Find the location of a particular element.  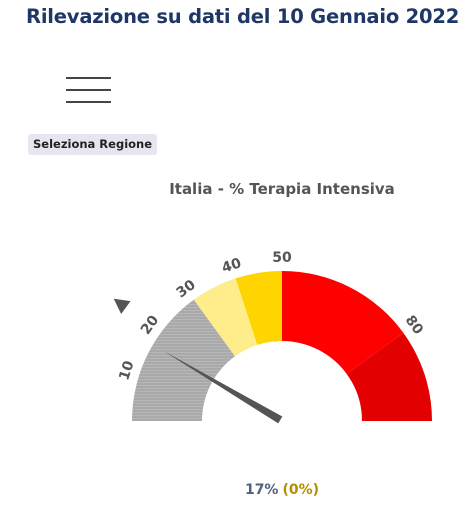

tick-label-80: 80 is located at coordinates (414, 325).